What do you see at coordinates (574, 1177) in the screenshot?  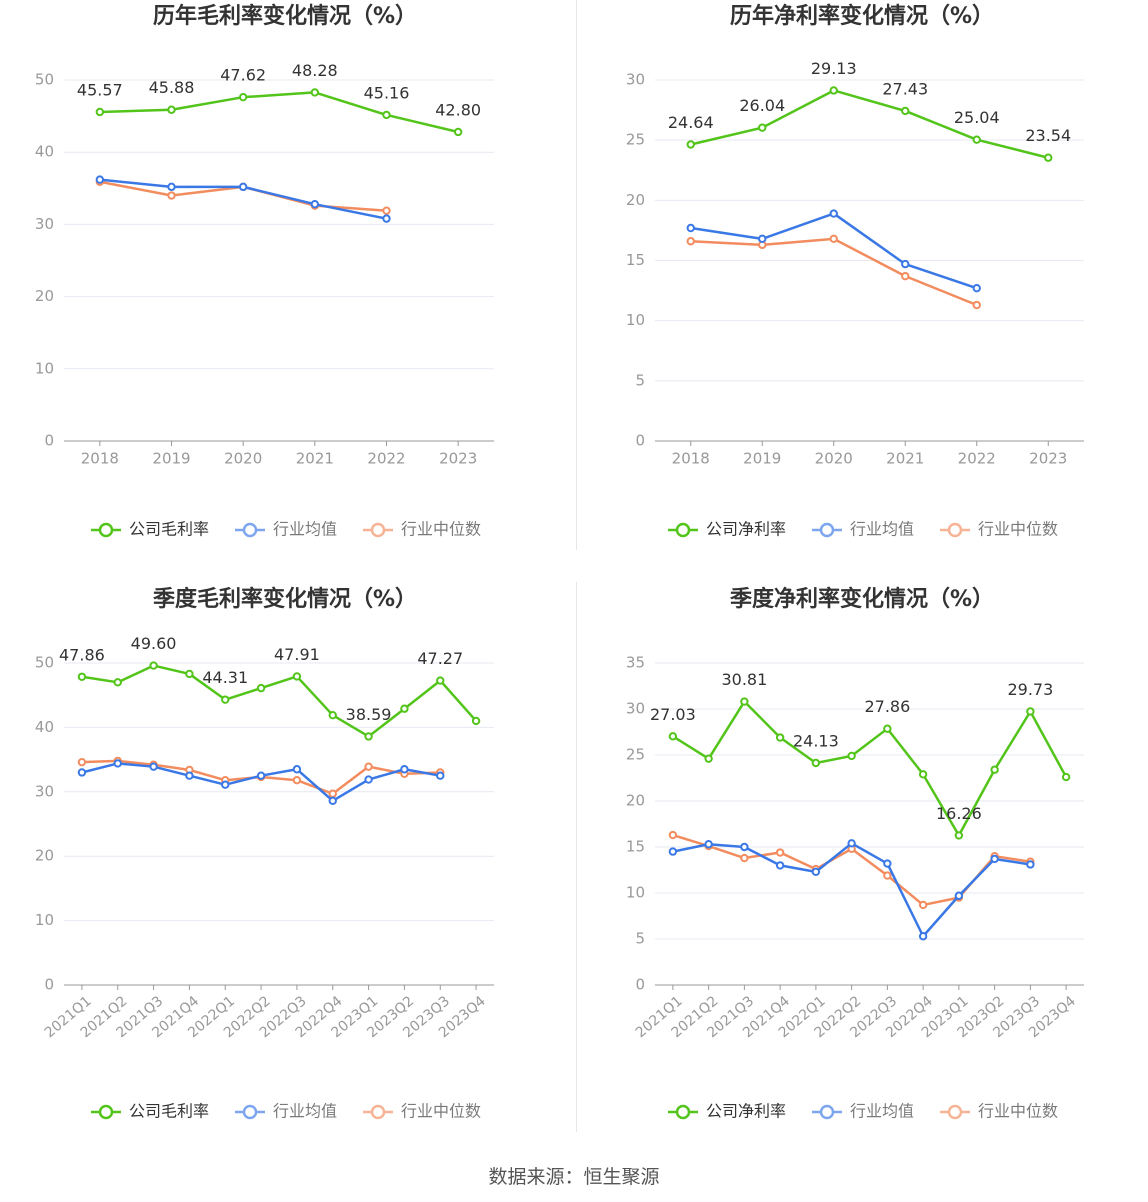 I see `data-source-note: 数据来源：恒生聚源` at bounding box center [574, 1177].